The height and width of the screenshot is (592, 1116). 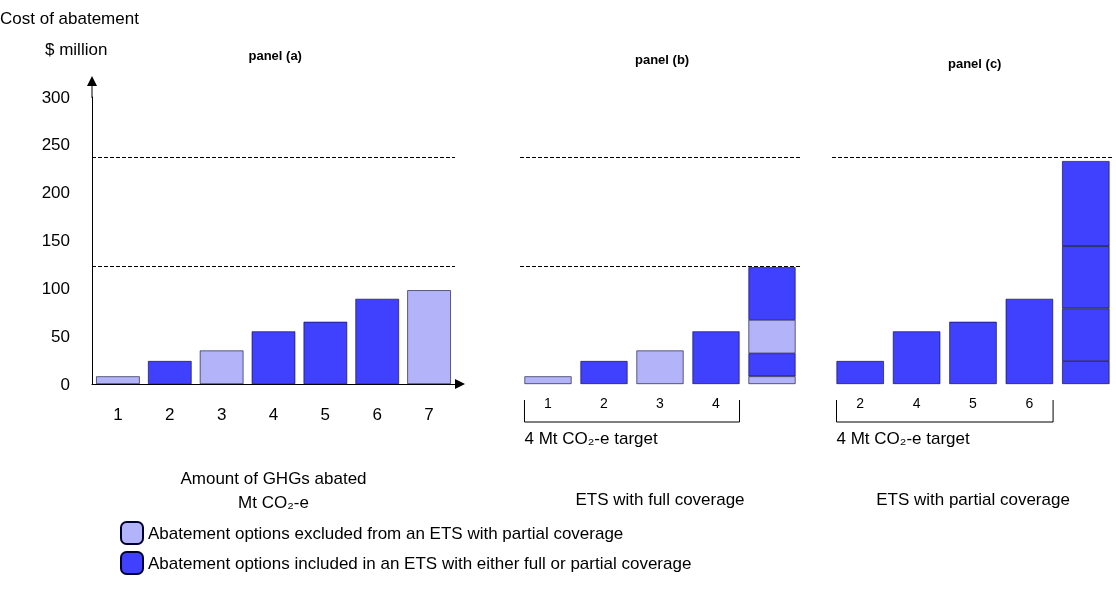 What do you see at coordinates (70, 34) in the screenshot?
I see `y-axis-title: Cost of abatement $ million` at bounding box center [70, 34].